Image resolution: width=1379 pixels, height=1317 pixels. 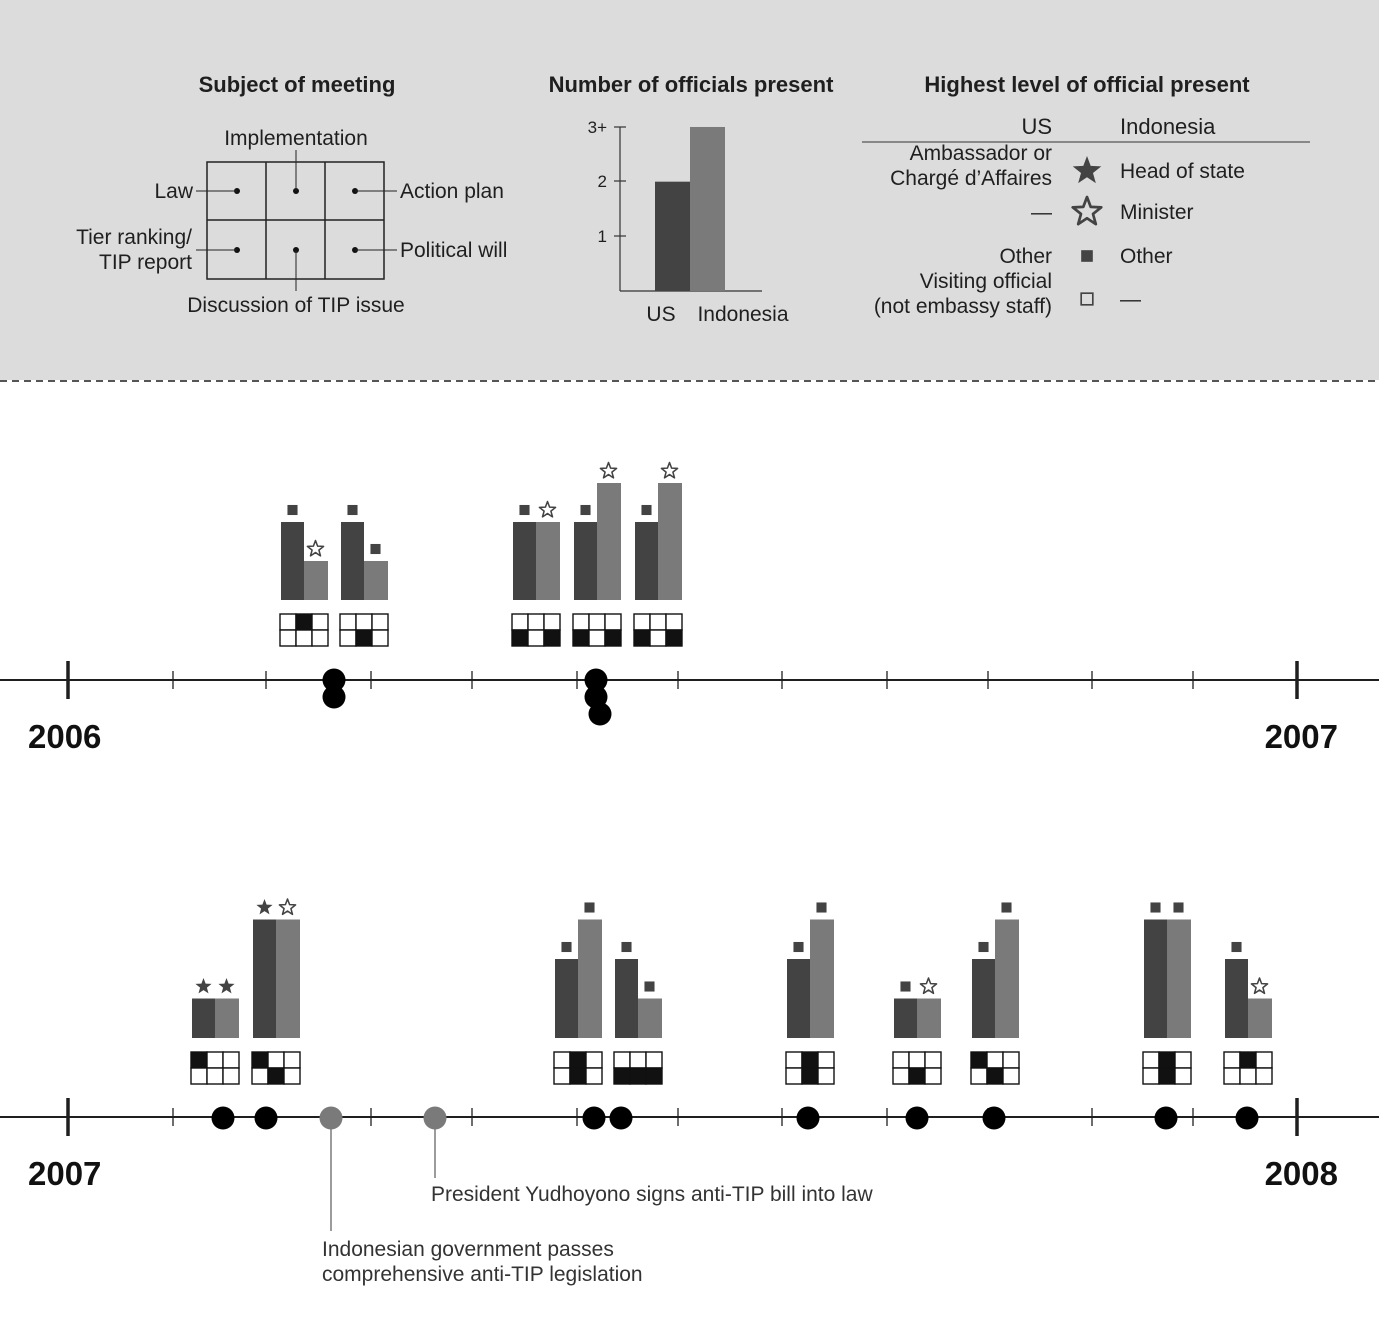 What do you see at coordinates (296, 138) in the screenshot?
I see `subject-label-implementation: Implementation` at bounding box center [296, 138].